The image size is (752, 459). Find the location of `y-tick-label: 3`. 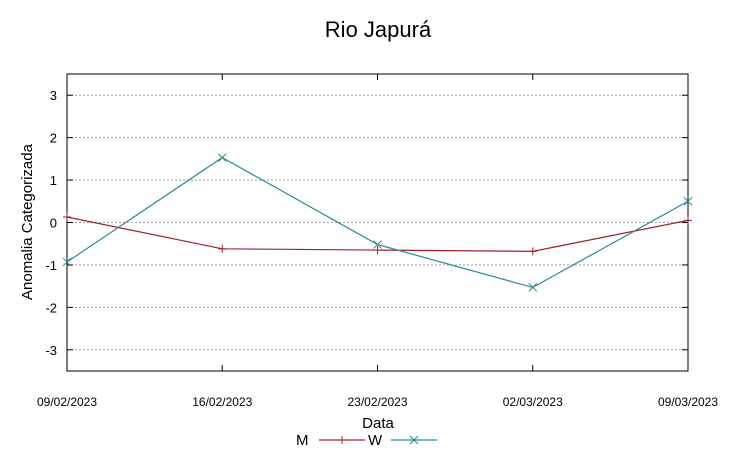

y-tick-label: 3 is located at coordinates (53, 95).